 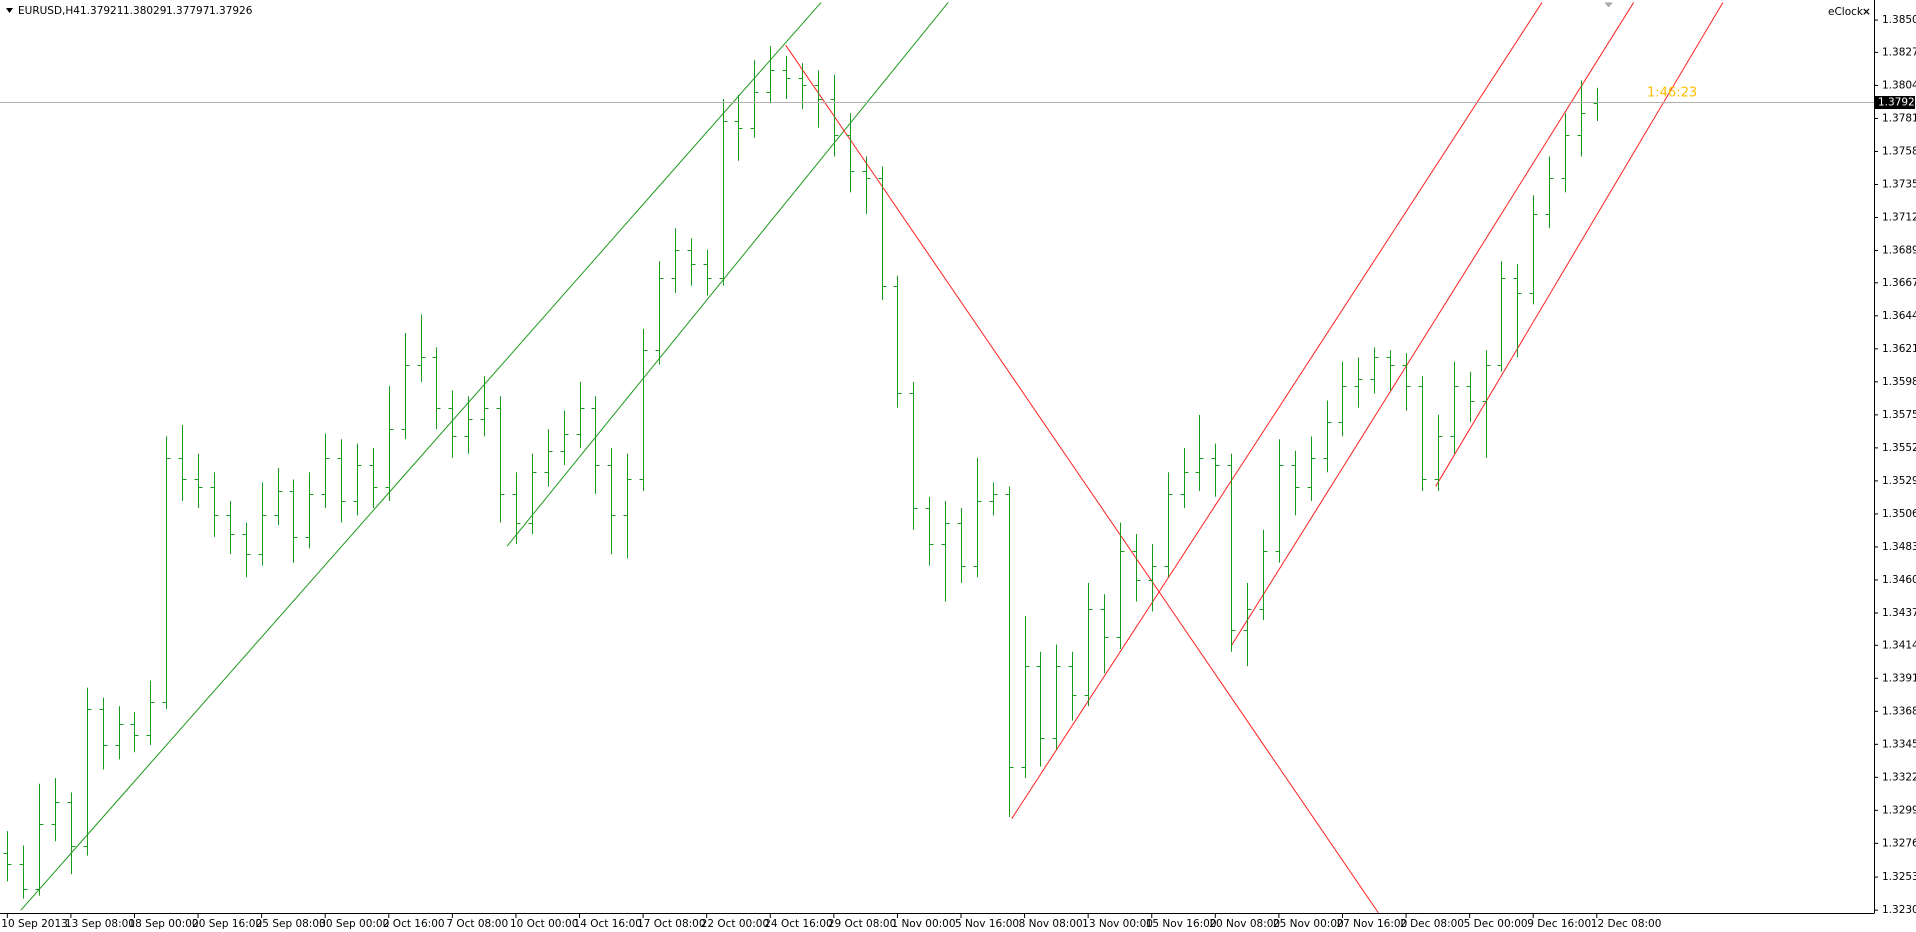 I want to click on x-tick-label: 9 Dec 16:00, so click(x=1559, y=924).